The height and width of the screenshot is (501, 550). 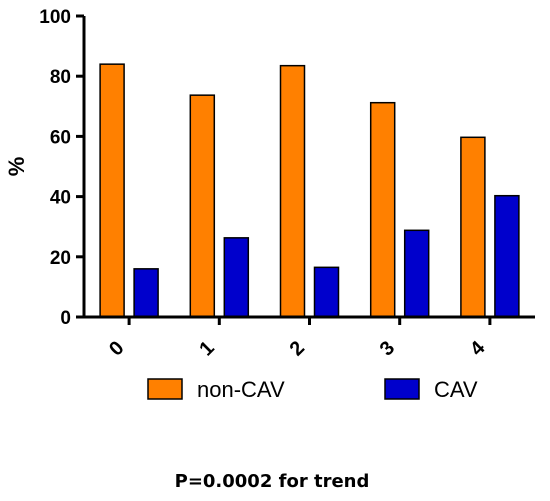 What do you see at coordinates (55, 17) in the screenshot?
I see `y-tick-label: 100` at bounding box center [55, 17].